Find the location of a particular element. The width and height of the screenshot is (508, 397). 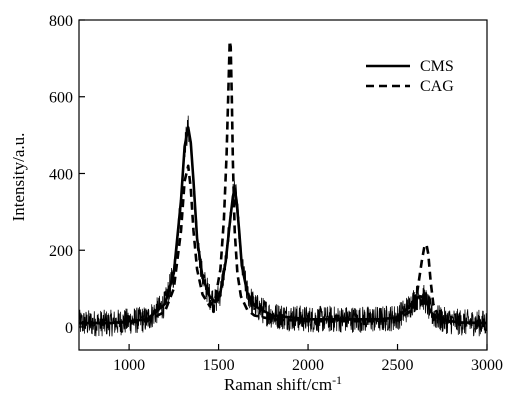

y-tick-label-400: 400 is located at coordinates (61, 174).